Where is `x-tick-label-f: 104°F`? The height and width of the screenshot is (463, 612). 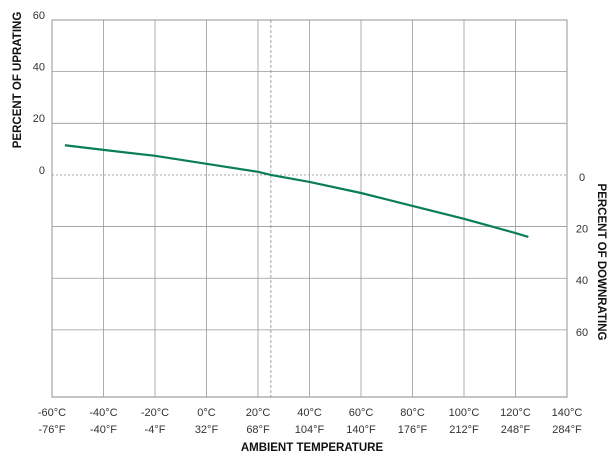 x-tick-label-f: 104°F is located at coordinates (310, 430).